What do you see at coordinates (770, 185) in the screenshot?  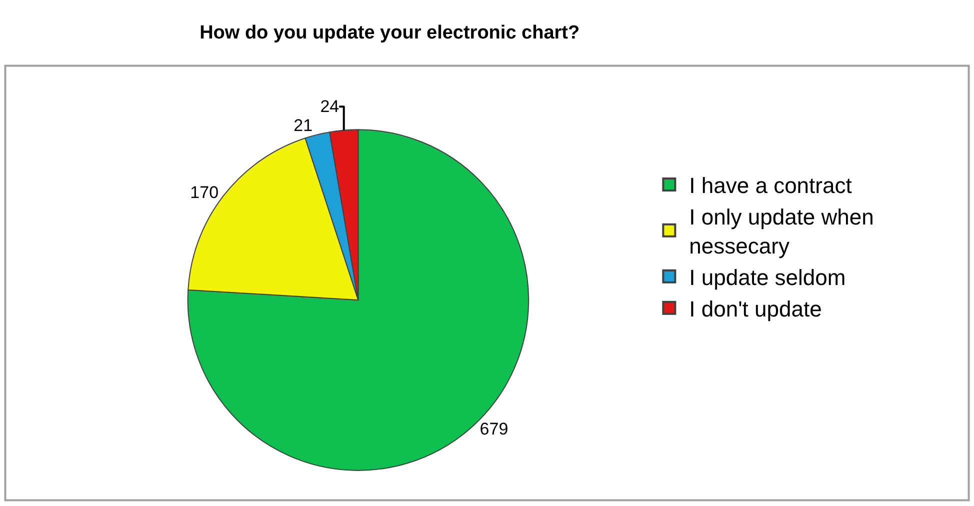 I see `legend-label: I have a contract` at bounding box center [770, 185].